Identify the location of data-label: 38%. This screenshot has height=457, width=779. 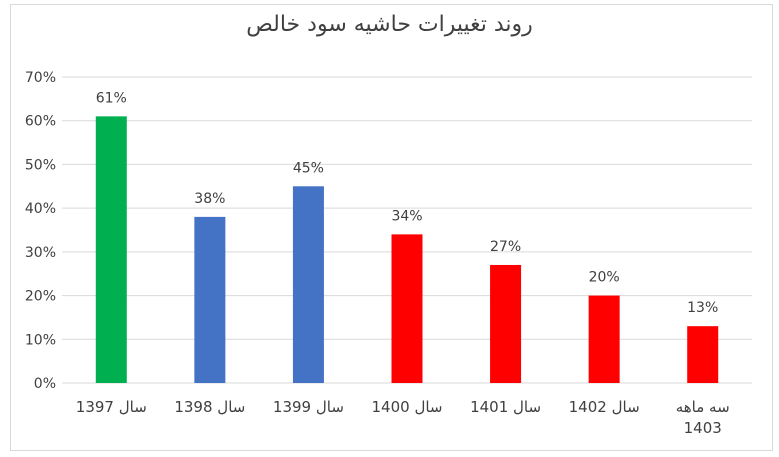
(209, 199).